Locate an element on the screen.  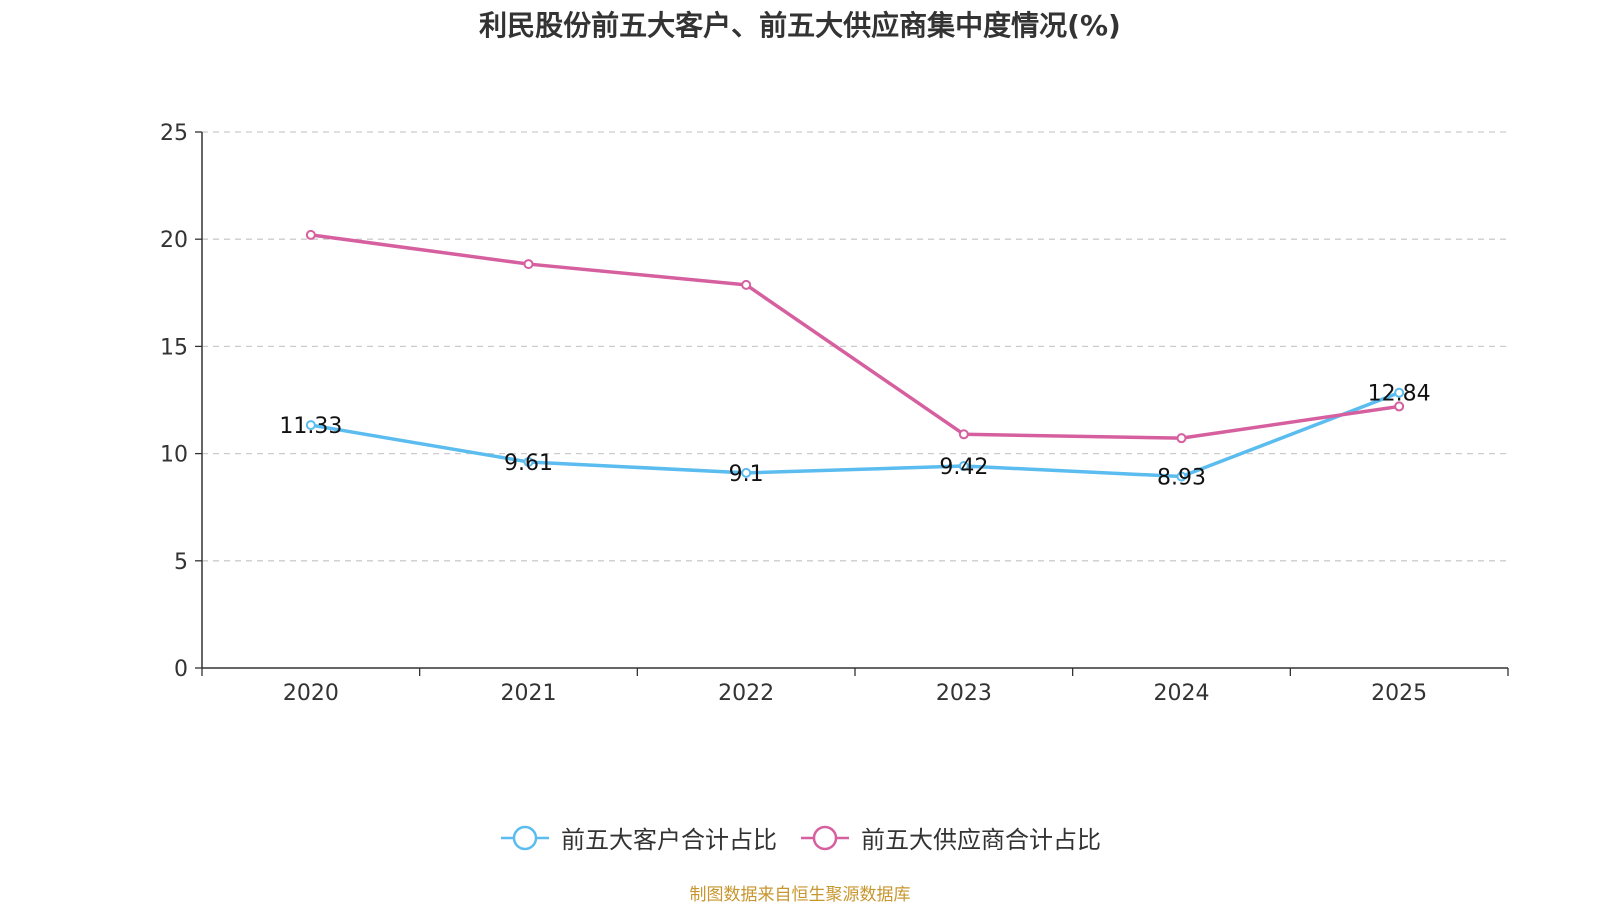
legend-marker-customers-icon is located at coordinates (525, 837).